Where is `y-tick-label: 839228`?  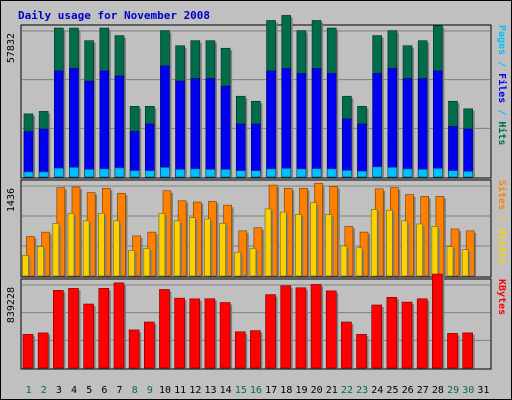 y-tick-label: 839228 is located at coordinates (11, 305).